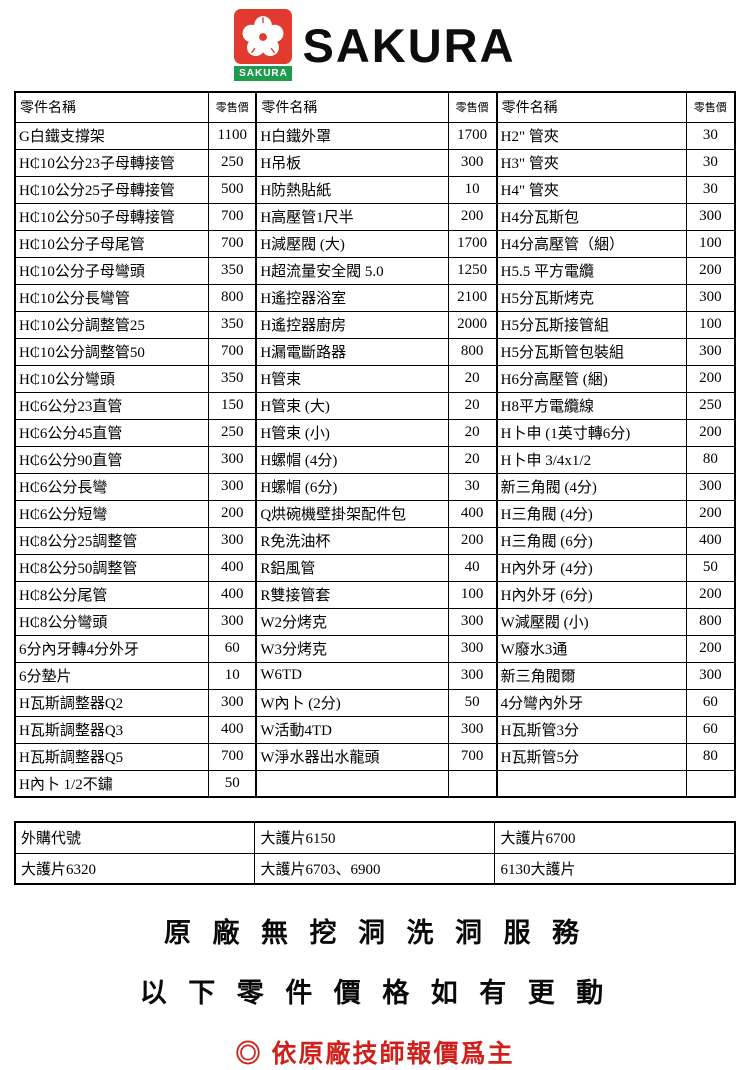 This screenshot has height=1070, width=750. Describe the element at coordinates (112, 459) in the screenshot. I see `part-name-cell: H₵6公分90直管` at that location.